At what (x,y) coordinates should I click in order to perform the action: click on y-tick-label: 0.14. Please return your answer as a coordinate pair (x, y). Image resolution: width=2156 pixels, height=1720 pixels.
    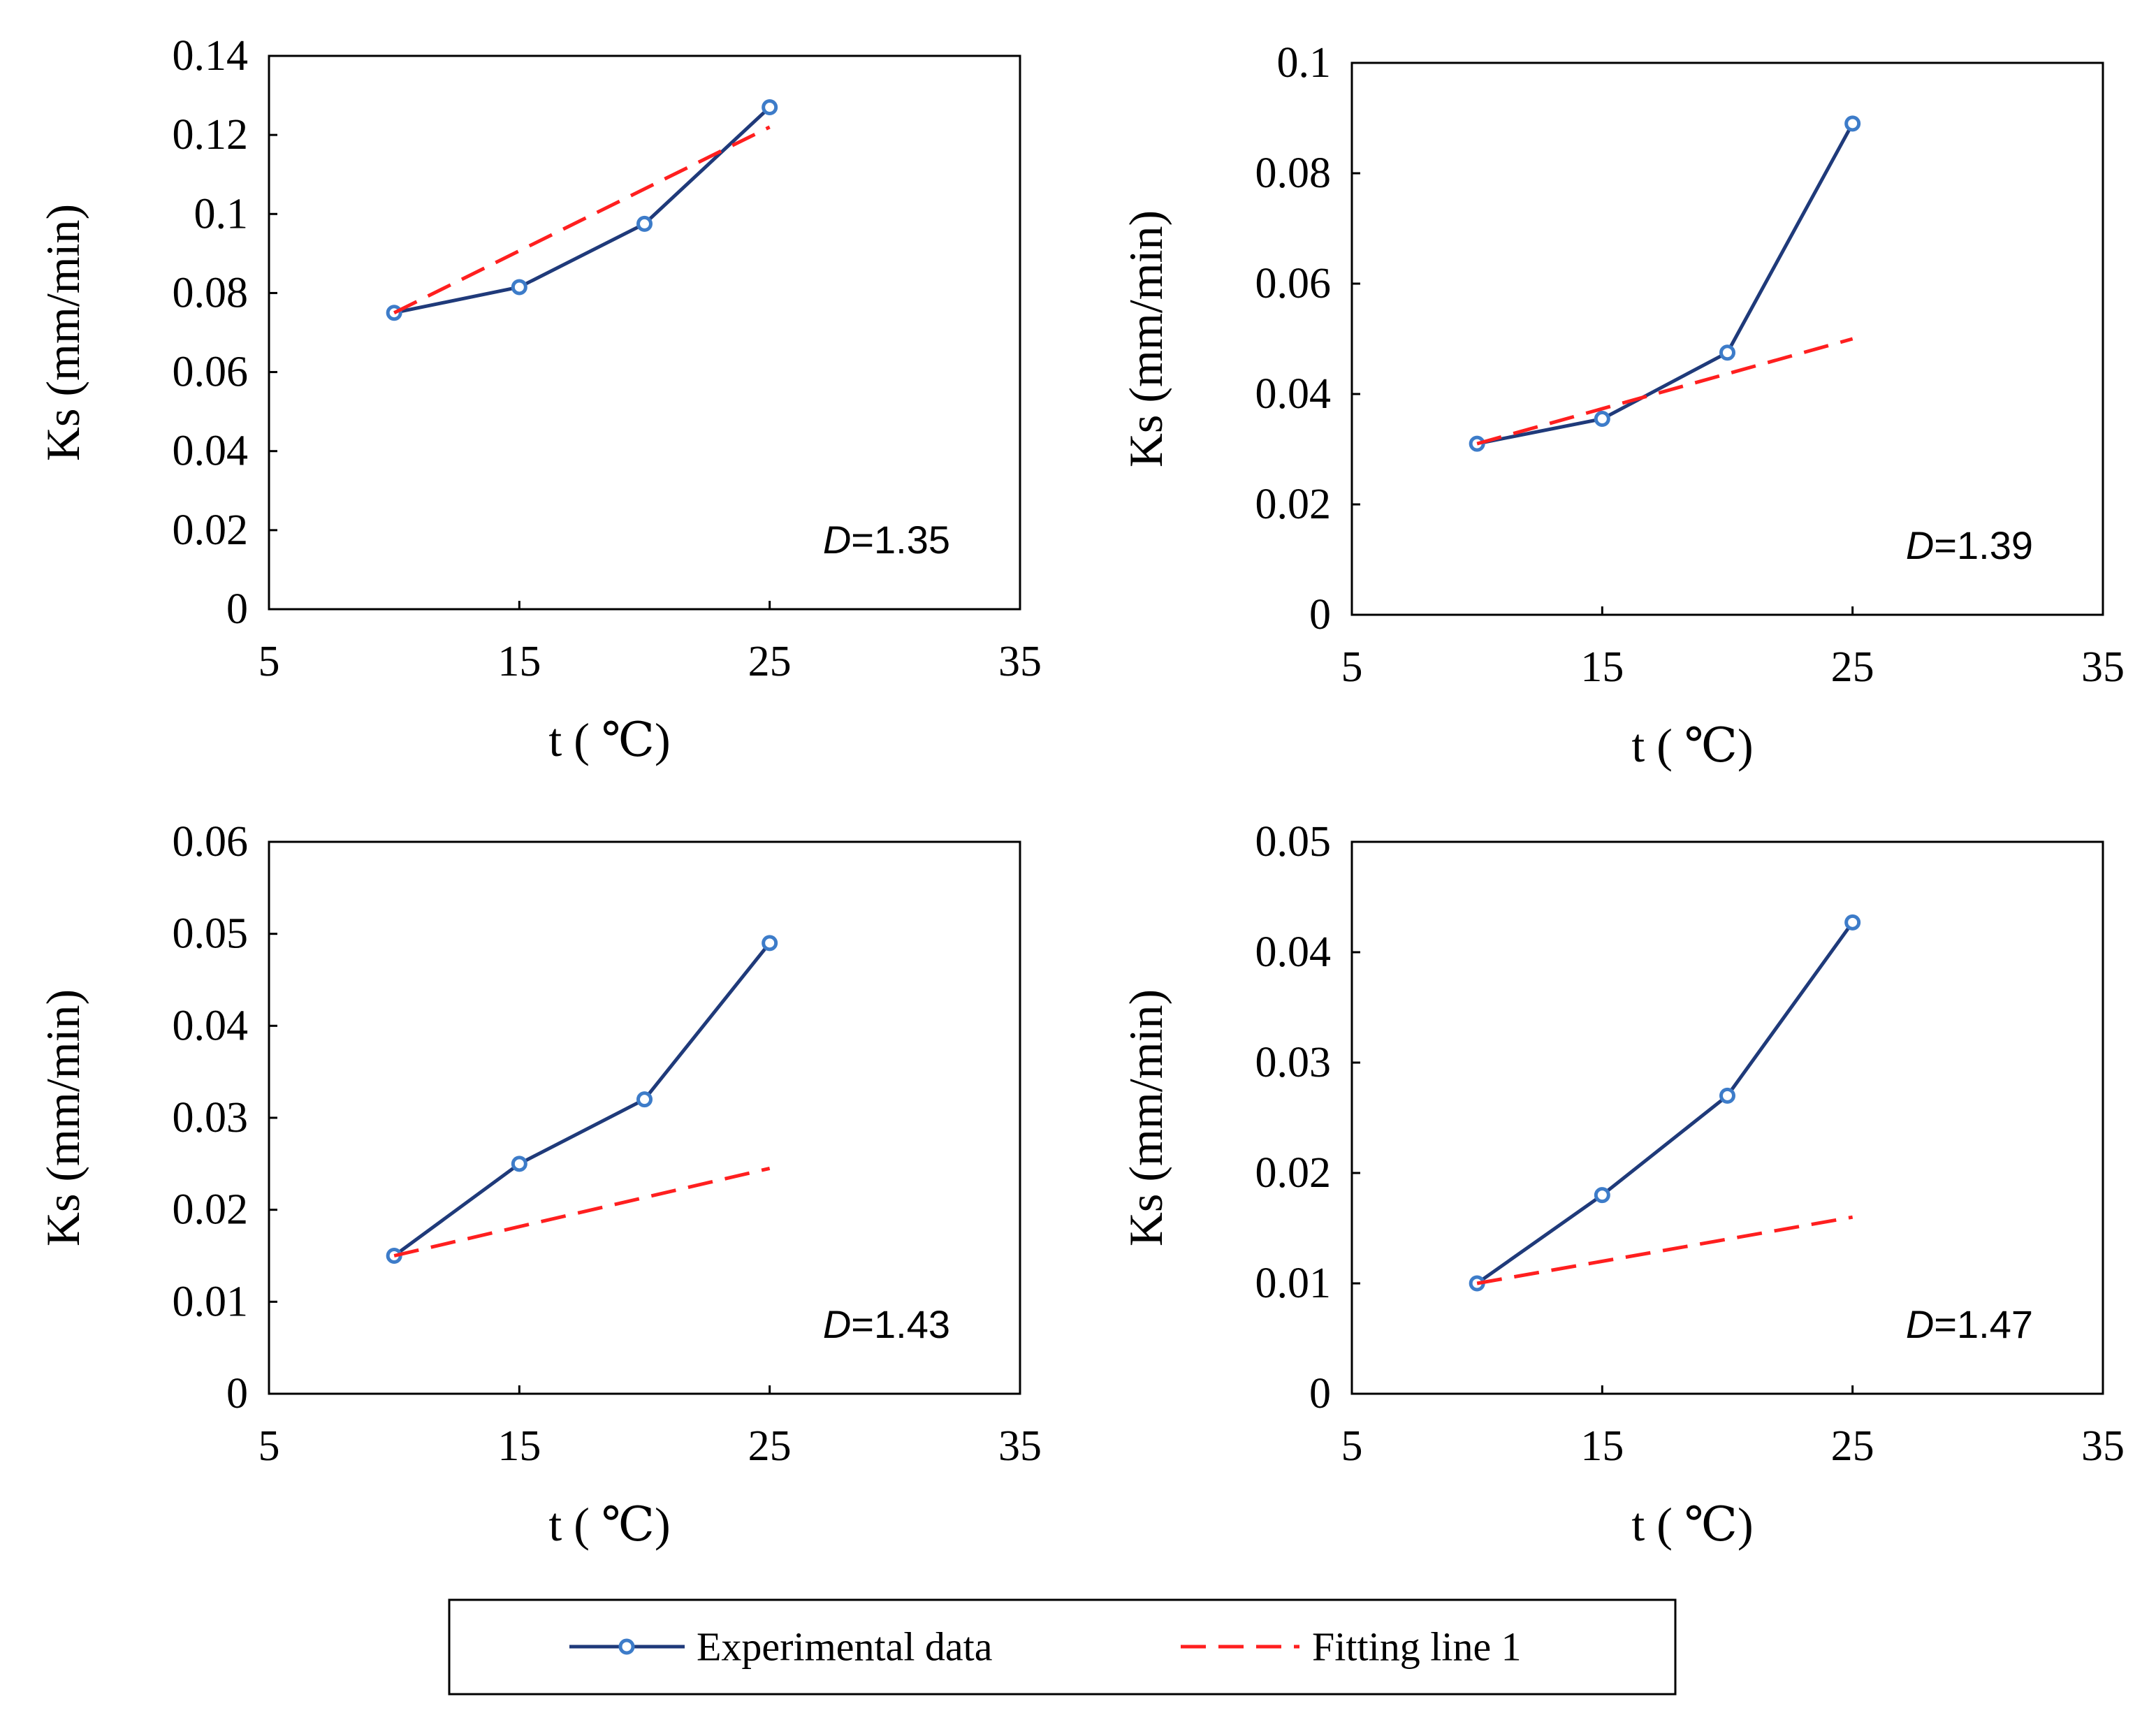
    Looking at the image, I should click on (211, 56).